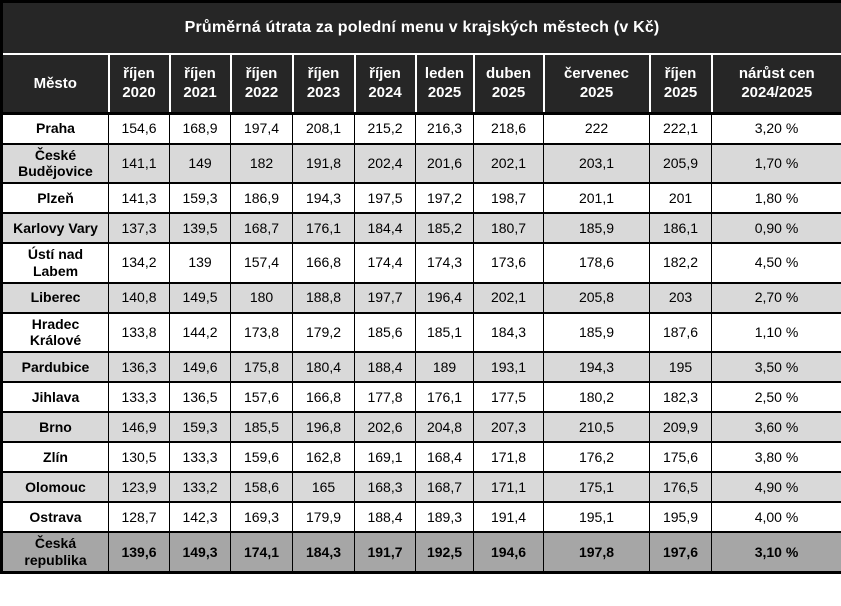  I want to click on value-cell: 191,8, so click(323, 163).